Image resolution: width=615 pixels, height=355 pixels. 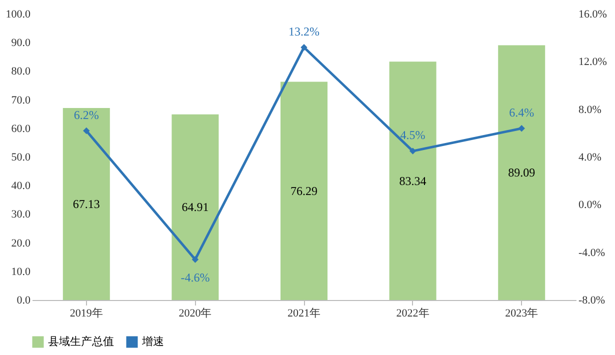 I want to click on y2-tick-label: 4.0%, so click(x=590, y=158).